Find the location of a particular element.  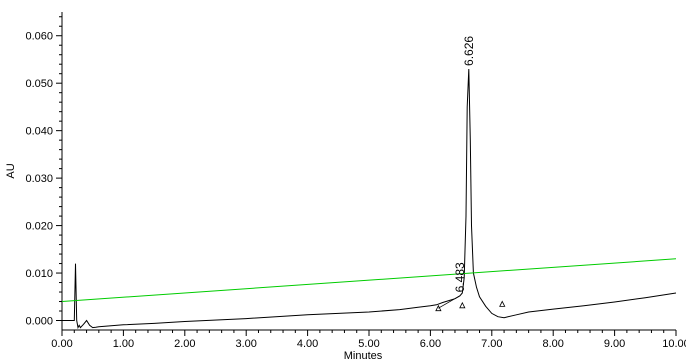

x-tick-label: 6.00 is located at coordinates (430, 344).